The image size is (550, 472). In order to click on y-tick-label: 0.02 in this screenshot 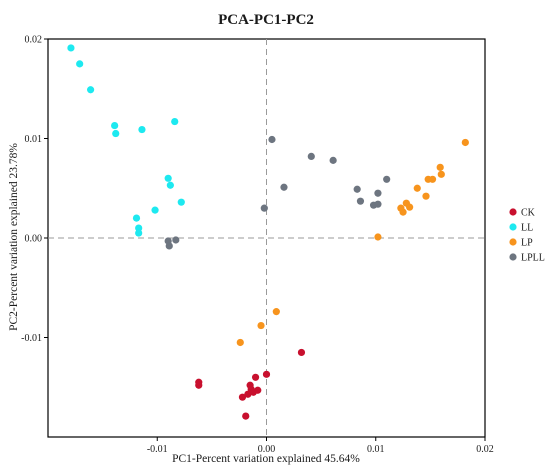, I will do `click(34, 40)`.